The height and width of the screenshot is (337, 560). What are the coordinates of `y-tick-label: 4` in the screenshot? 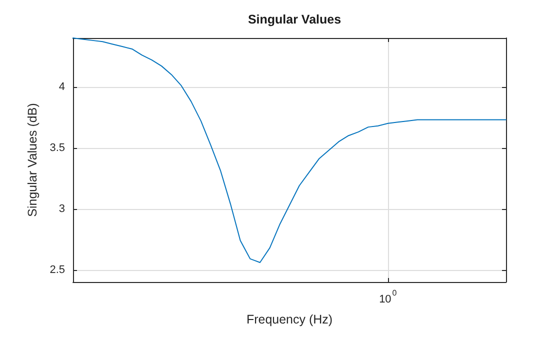 It's located at (61, 86).